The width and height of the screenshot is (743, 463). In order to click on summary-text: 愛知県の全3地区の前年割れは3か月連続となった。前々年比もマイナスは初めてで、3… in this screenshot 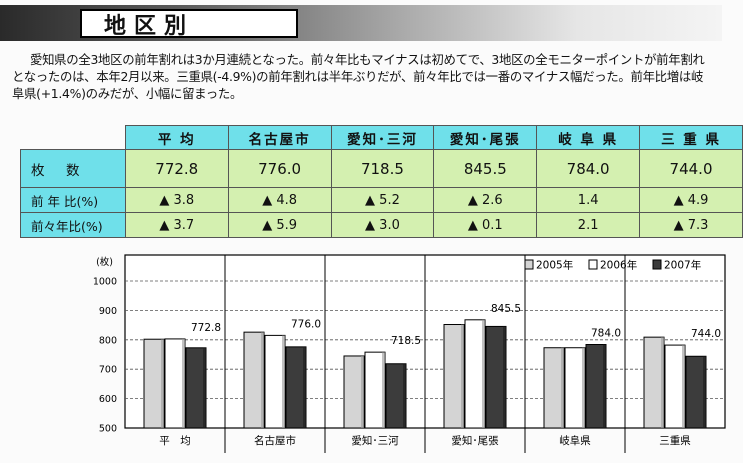, I will do `click(358, 76)`.